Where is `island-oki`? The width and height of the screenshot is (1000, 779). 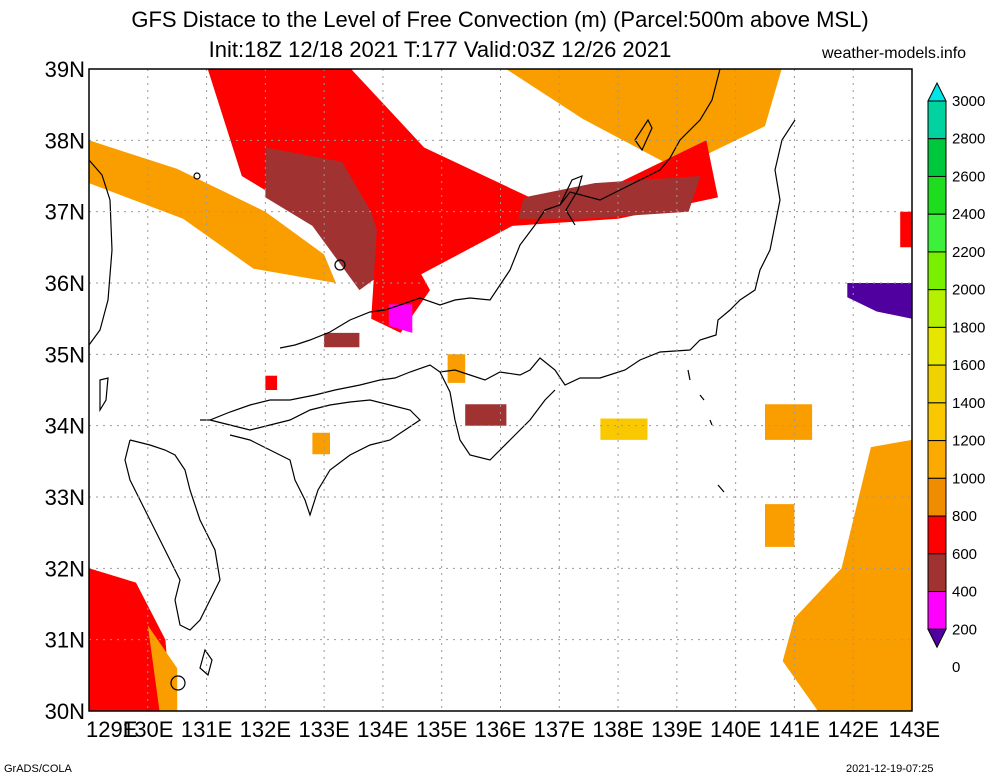
island-oki is located at coordinates (340, 265).